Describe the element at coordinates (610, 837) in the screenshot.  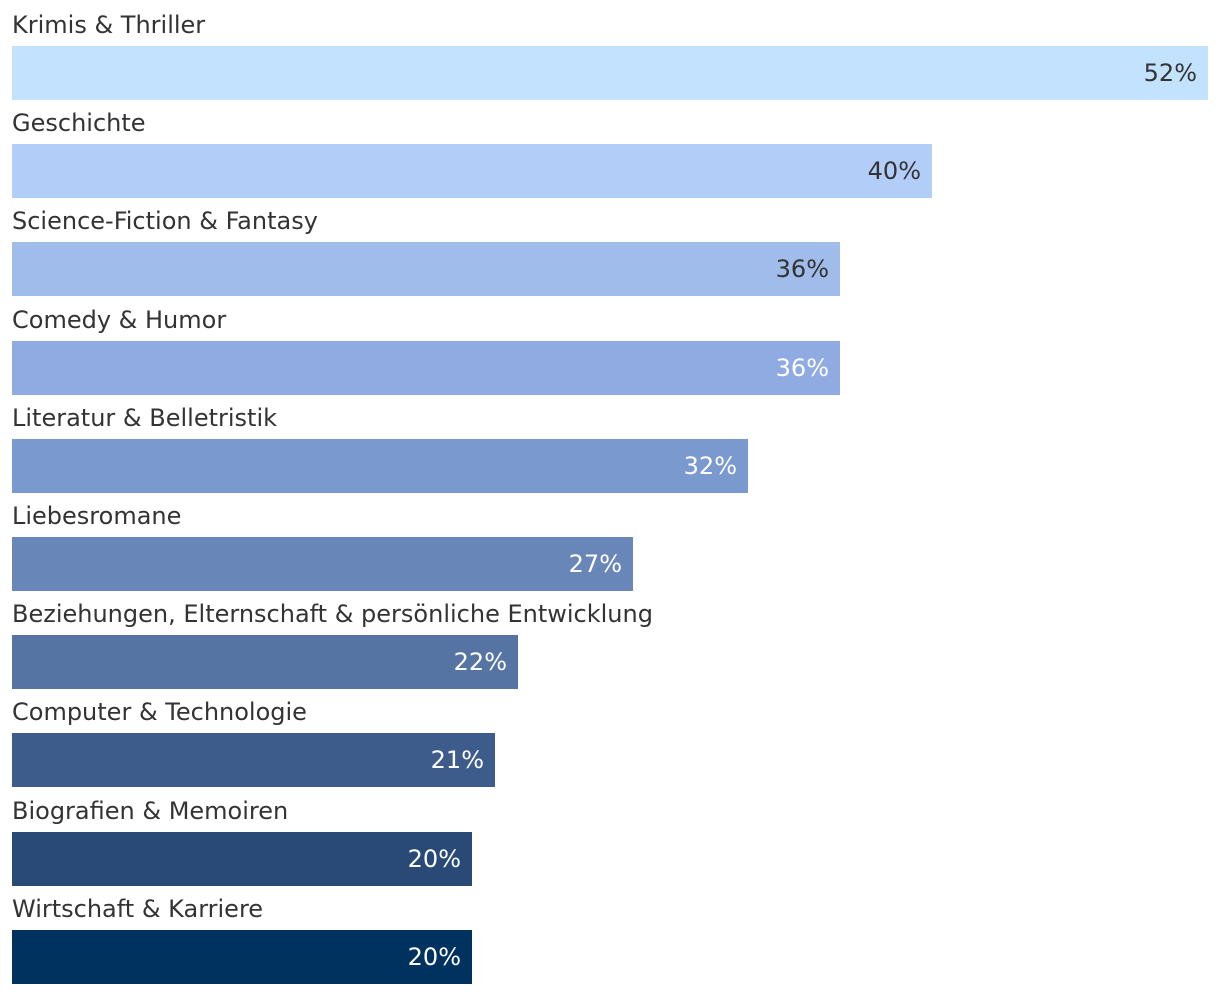
I see `bar-row: Biografien & Memoiren 20%` at that location.